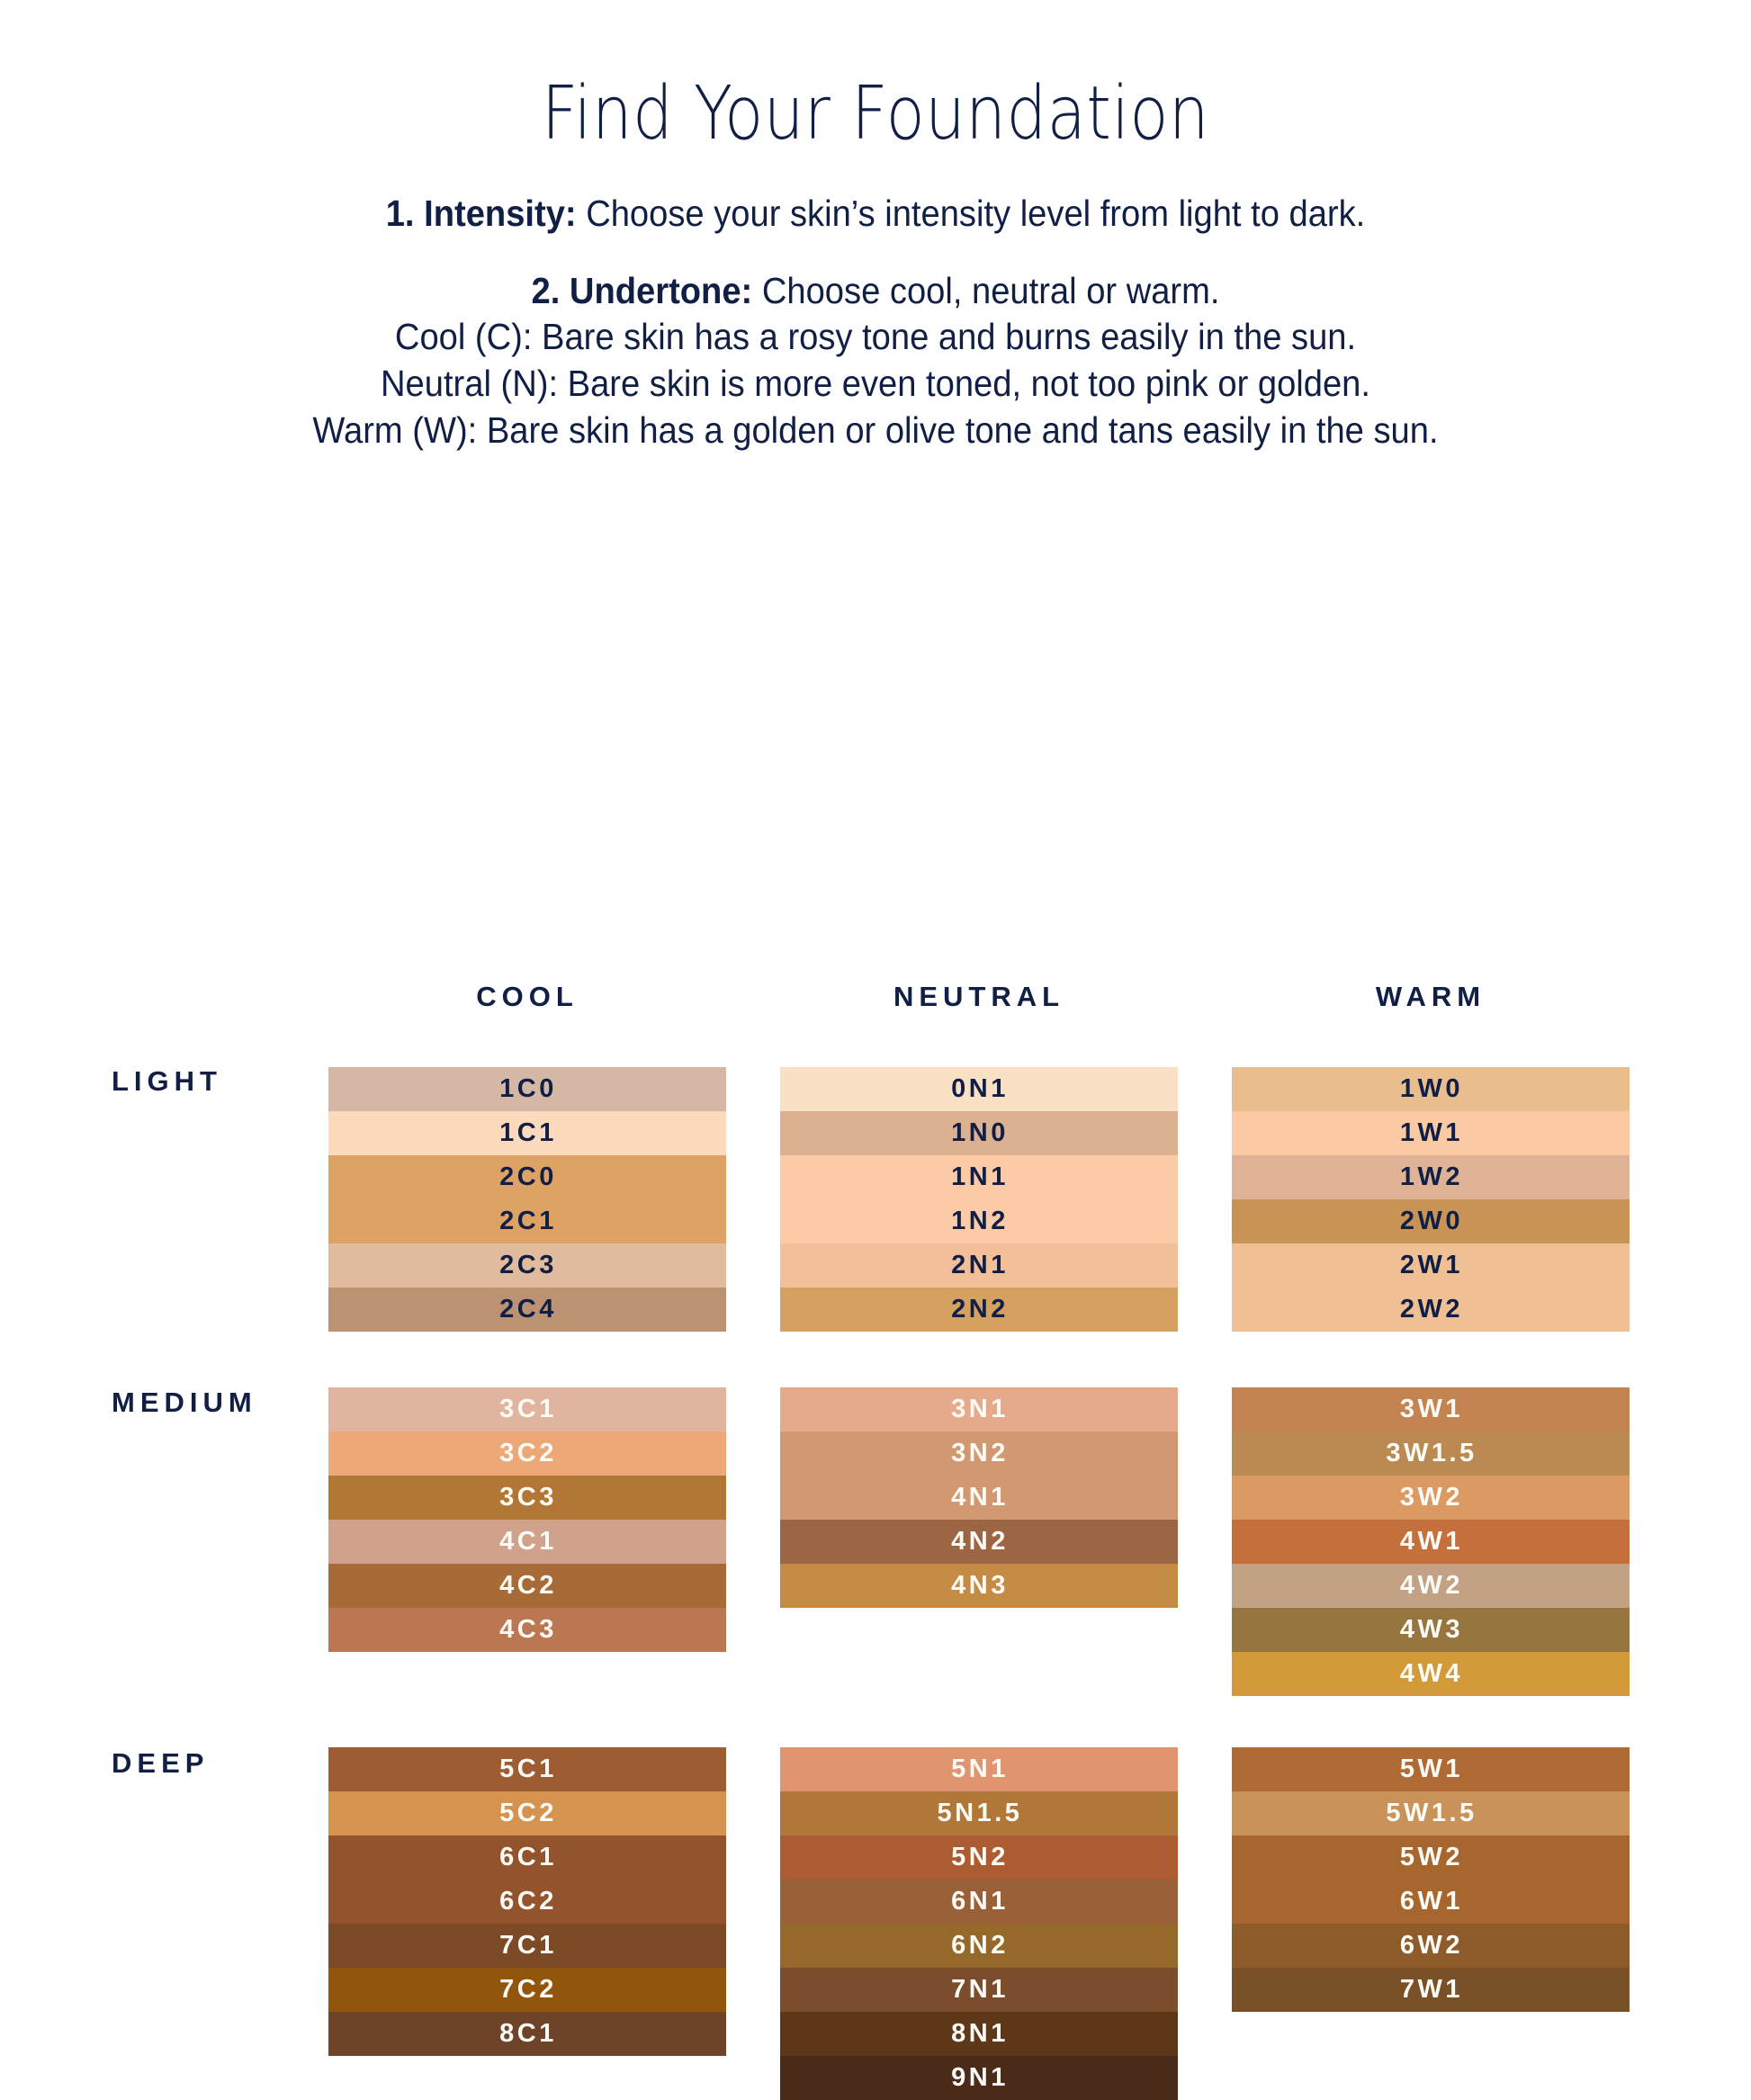 This screenshot has height=2100, width=1751. What do you see at coordinates (527, 1813) in the screenshot?
I see `shade-swatch: 5C2` at bounding box center [527, 1813].